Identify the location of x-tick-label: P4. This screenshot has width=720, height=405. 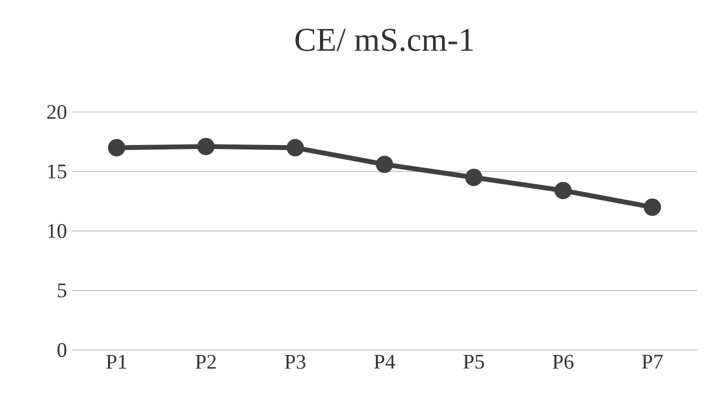
(385, 361).